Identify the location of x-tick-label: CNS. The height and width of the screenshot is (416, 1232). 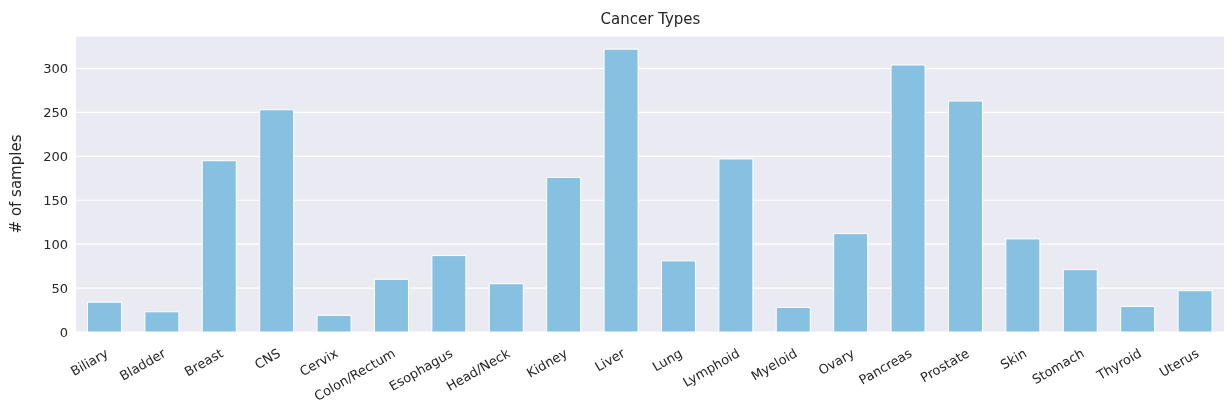
(267, 359).